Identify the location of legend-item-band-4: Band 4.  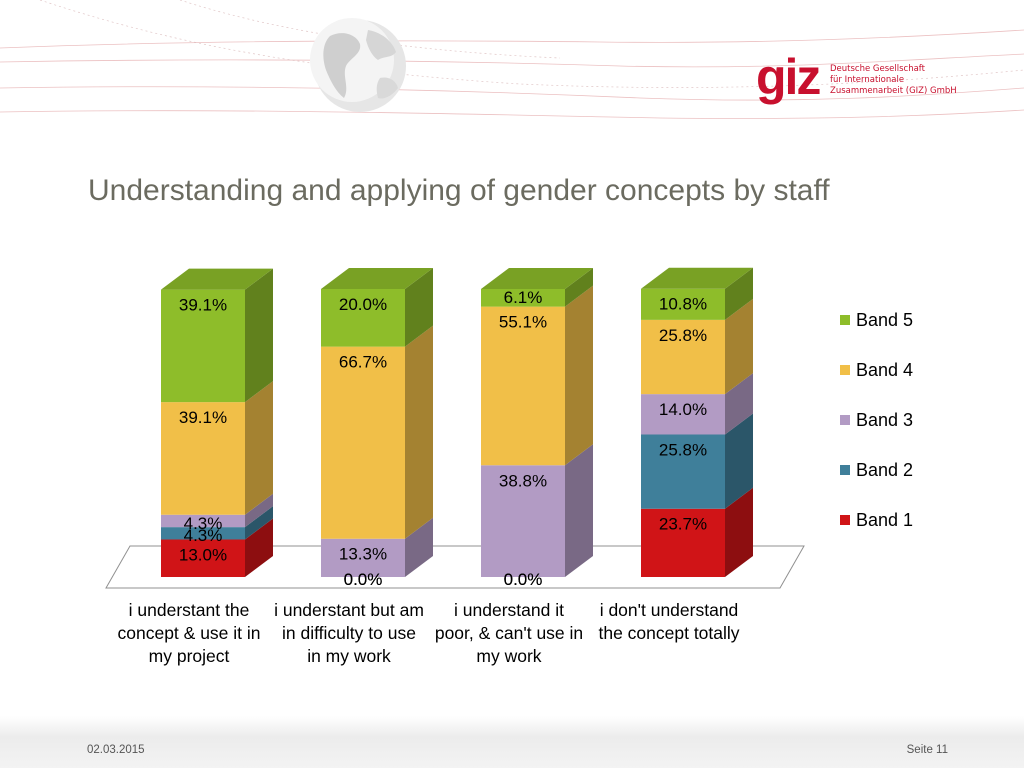
(910, 370).